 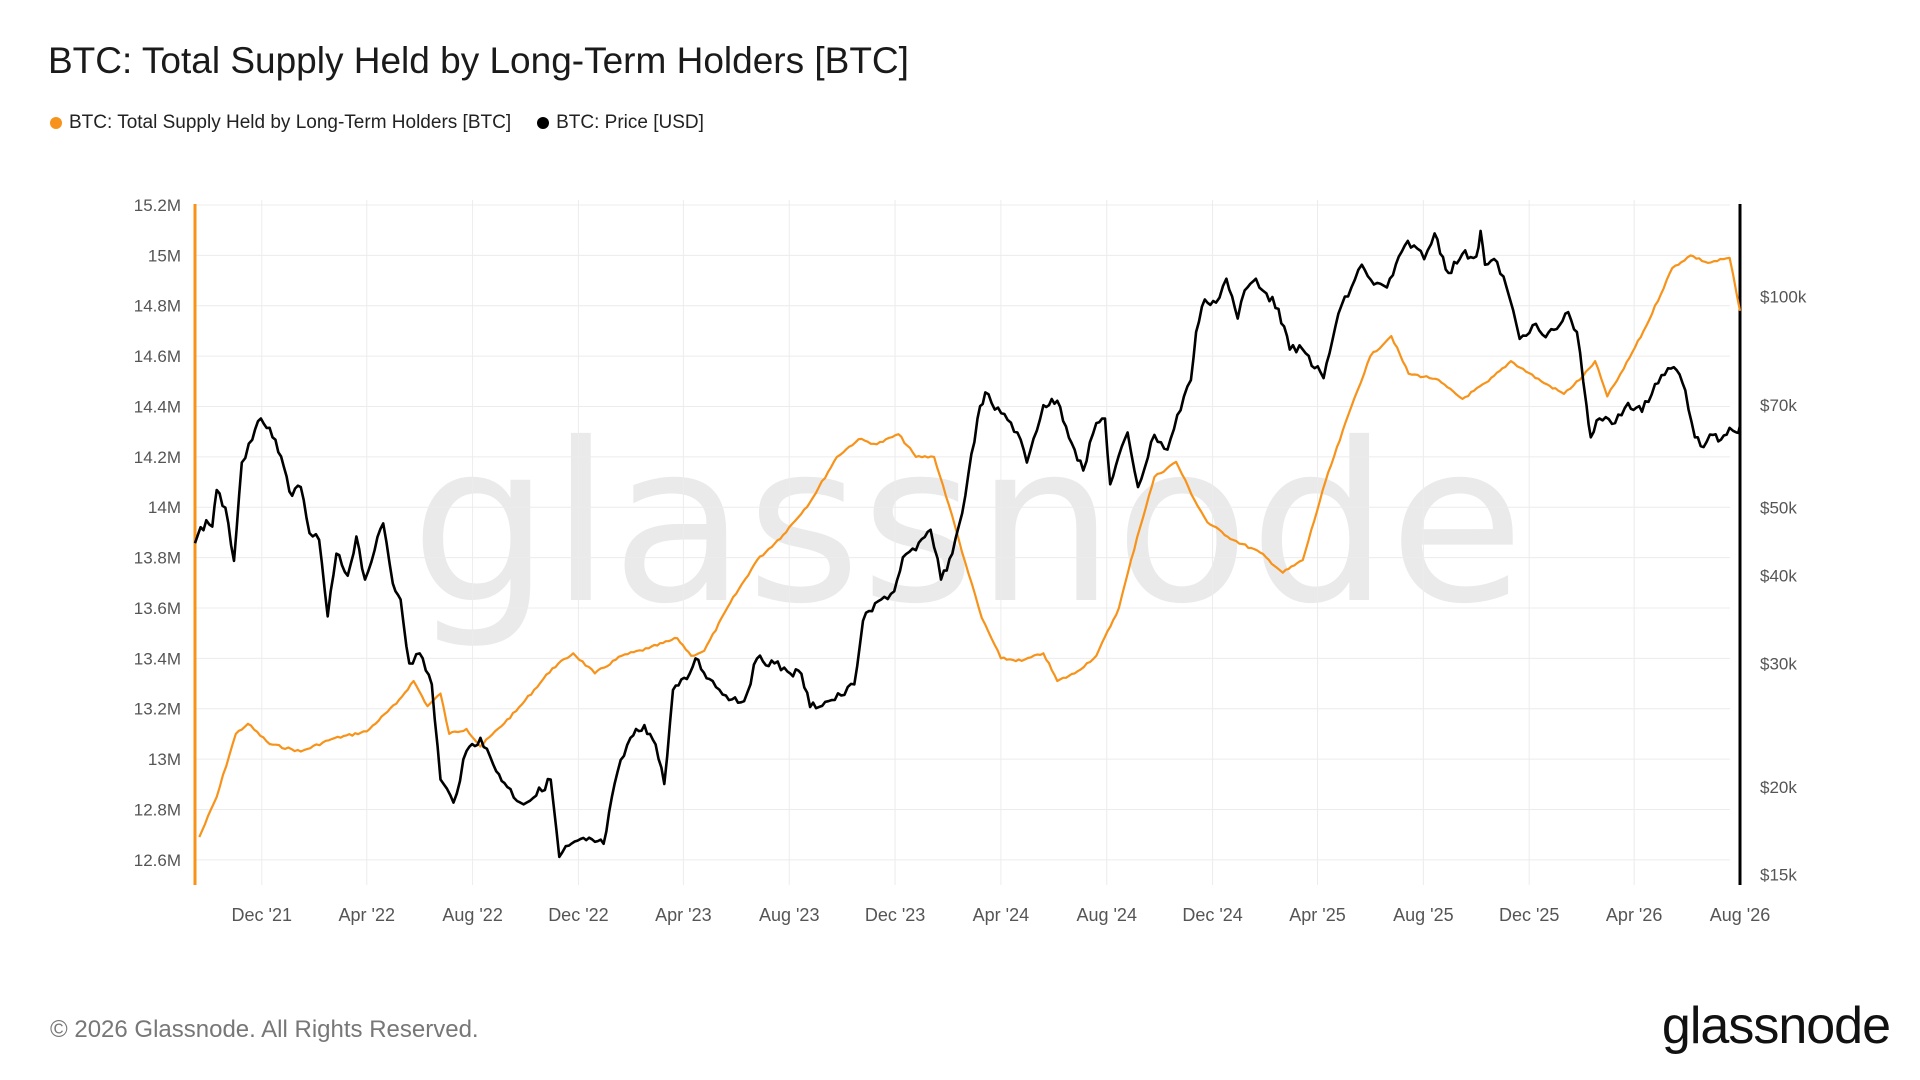 What do you see at coordinates (1778, 787) in the screenshot?
I see `y-right-tick-label: $20k` at bounding box center [1778, 787].